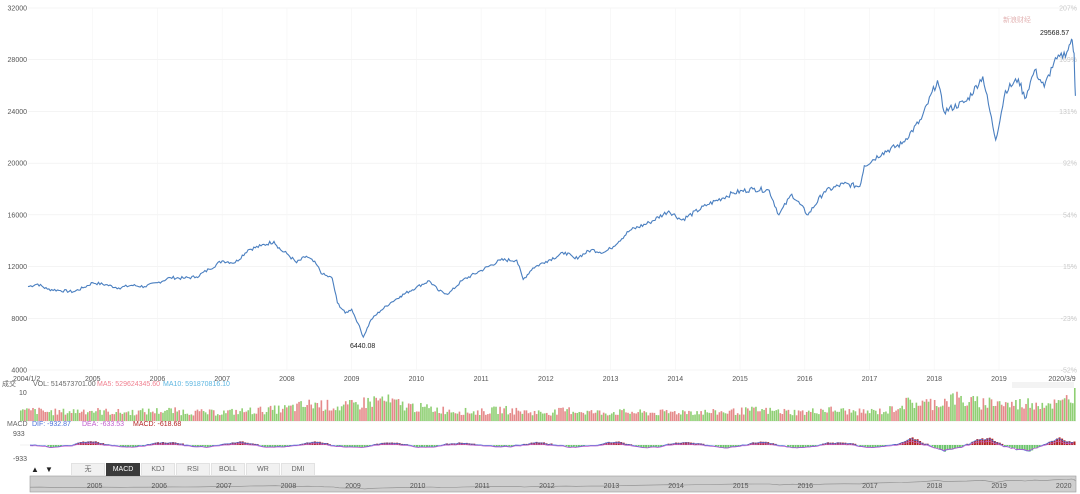  Describe the element at coordinates (417, 379) in the screenshot. I see `x-tick-label: 2010` at that location.